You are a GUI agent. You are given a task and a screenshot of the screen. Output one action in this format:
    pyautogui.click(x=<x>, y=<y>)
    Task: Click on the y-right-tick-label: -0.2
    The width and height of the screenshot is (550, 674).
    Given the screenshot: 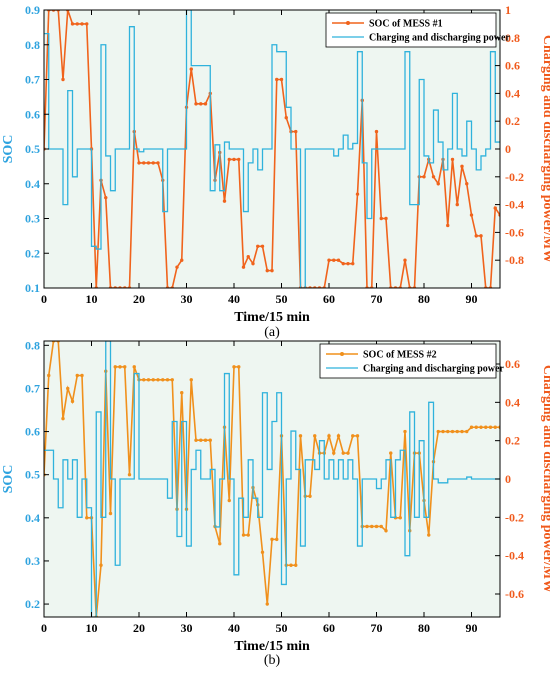 What is the action you would take?
    pyautogui.click(x=514, y=177)
    